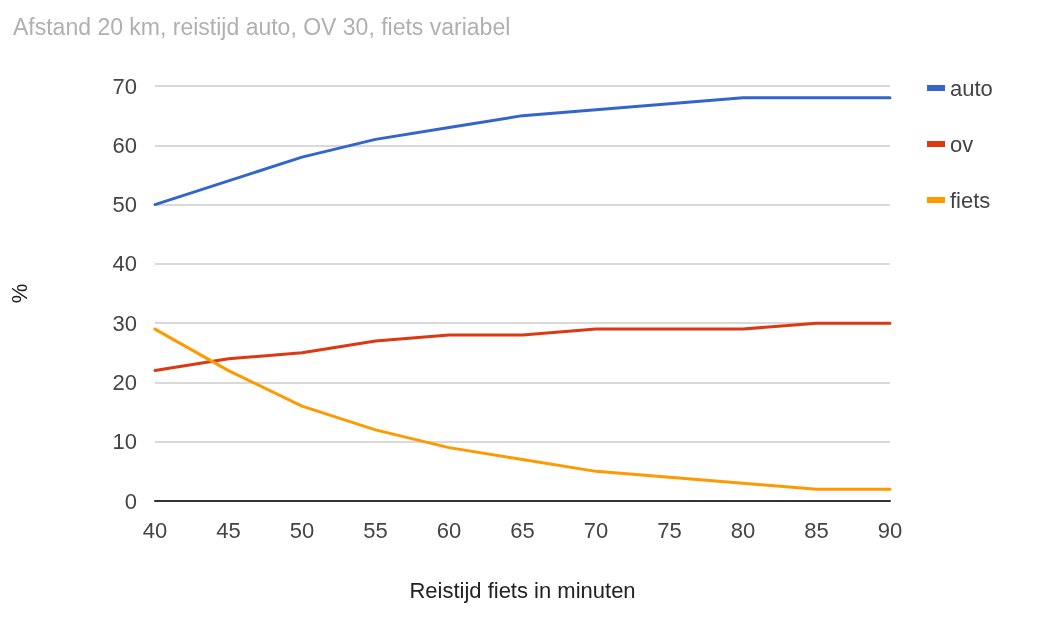  Describe the element at coordinates (155, 530) in the screenshot. I see `x-tick-label: 40` at that location.